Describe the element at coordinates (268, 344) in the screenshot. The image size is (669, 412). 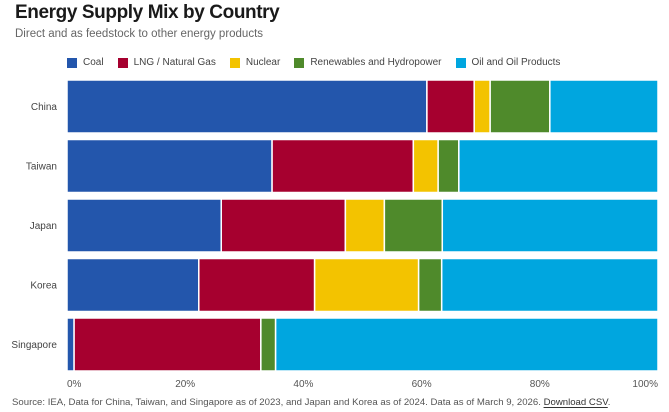
I see `bar-singapore-renewables-and-hydropower` at that location.